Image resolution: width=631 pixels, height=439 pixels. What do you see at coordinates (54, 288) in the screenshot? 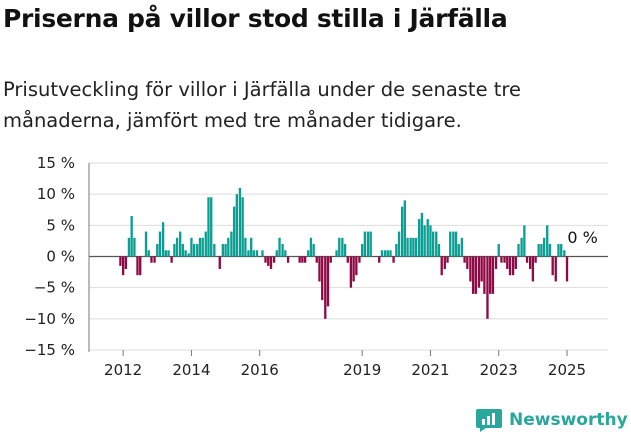
I see `y-tick-label: −5 %` at bounding box center [54, 288].